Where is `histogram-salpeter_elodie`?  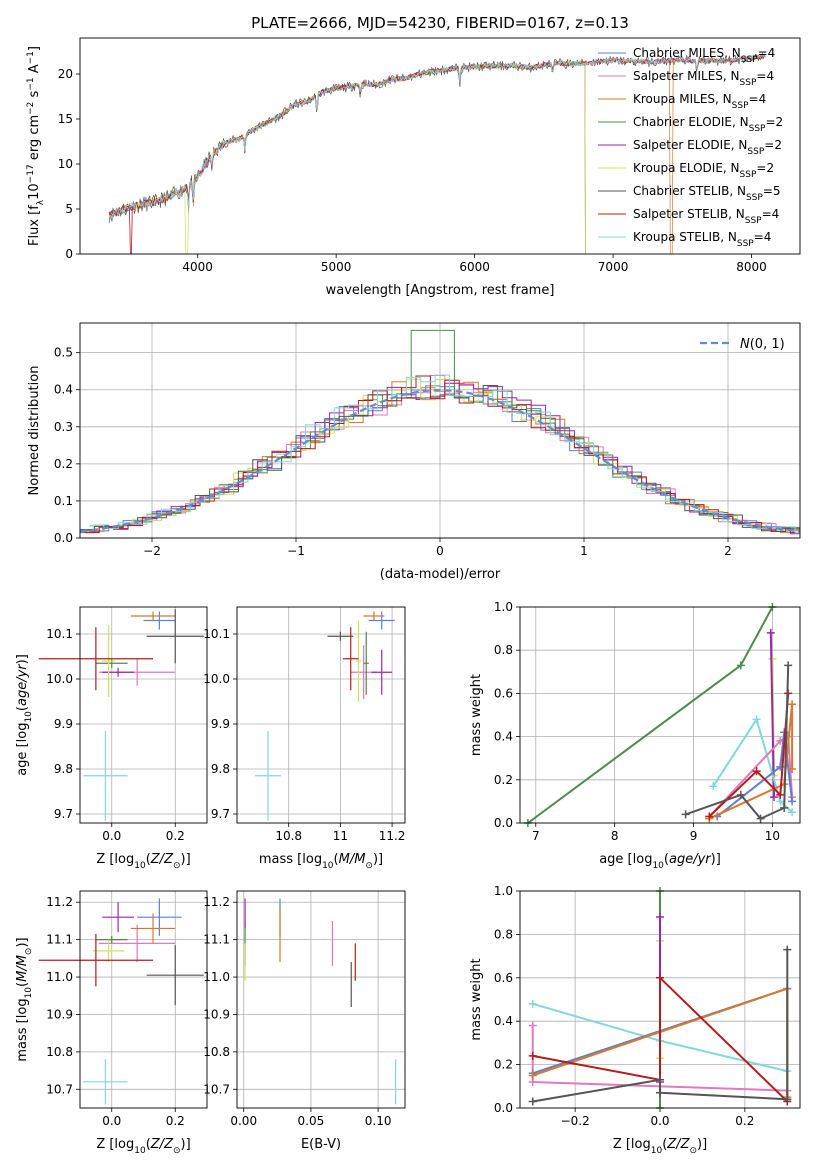 histogram-salpeter_elodie is located at coordinates (442, 458).